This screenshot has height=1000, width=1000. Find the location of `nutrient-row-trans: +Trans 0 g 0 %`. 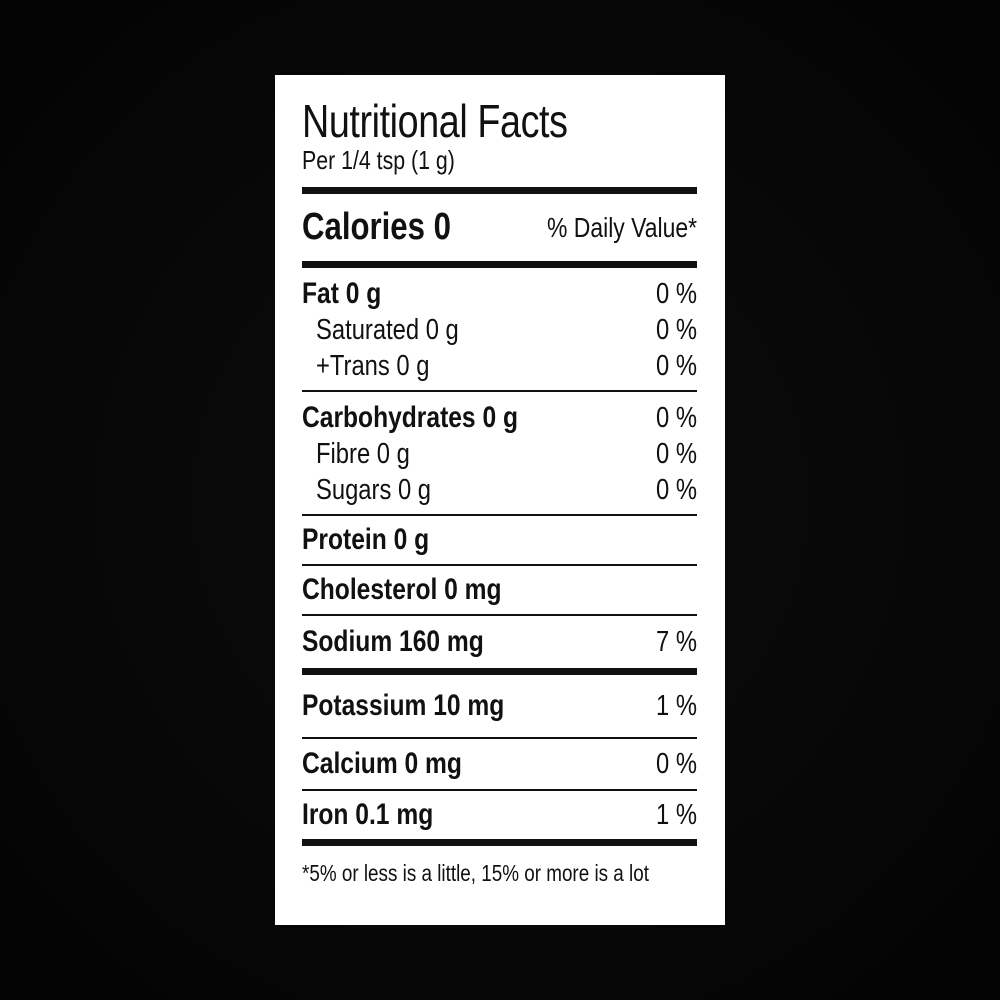

nutrient-row-trans: +Trans 0 g 0 % is located at coordinates (506, 365).